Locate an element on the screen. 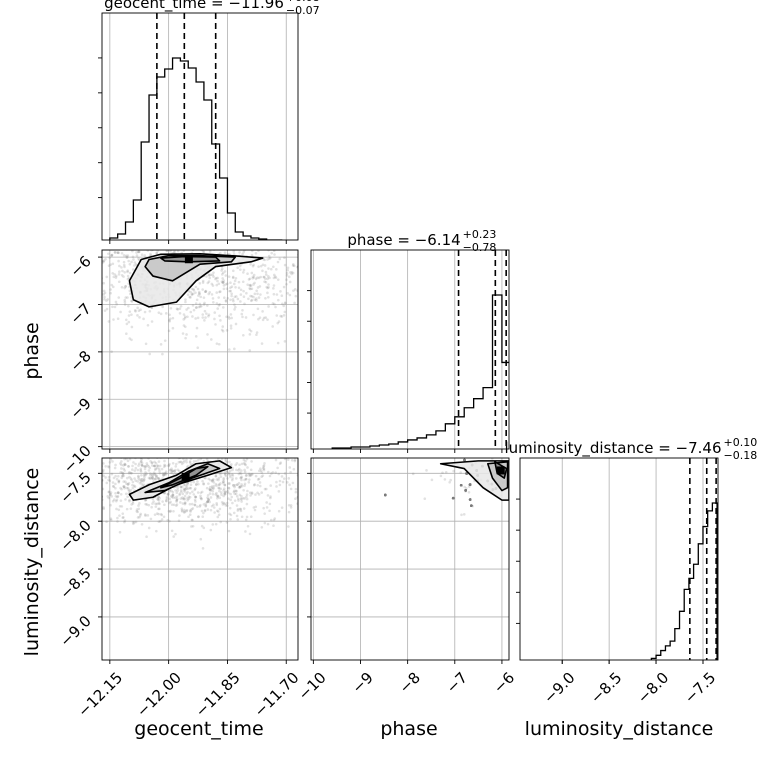  y-tick-label: −9.0 is located at coordinates (75, 631).